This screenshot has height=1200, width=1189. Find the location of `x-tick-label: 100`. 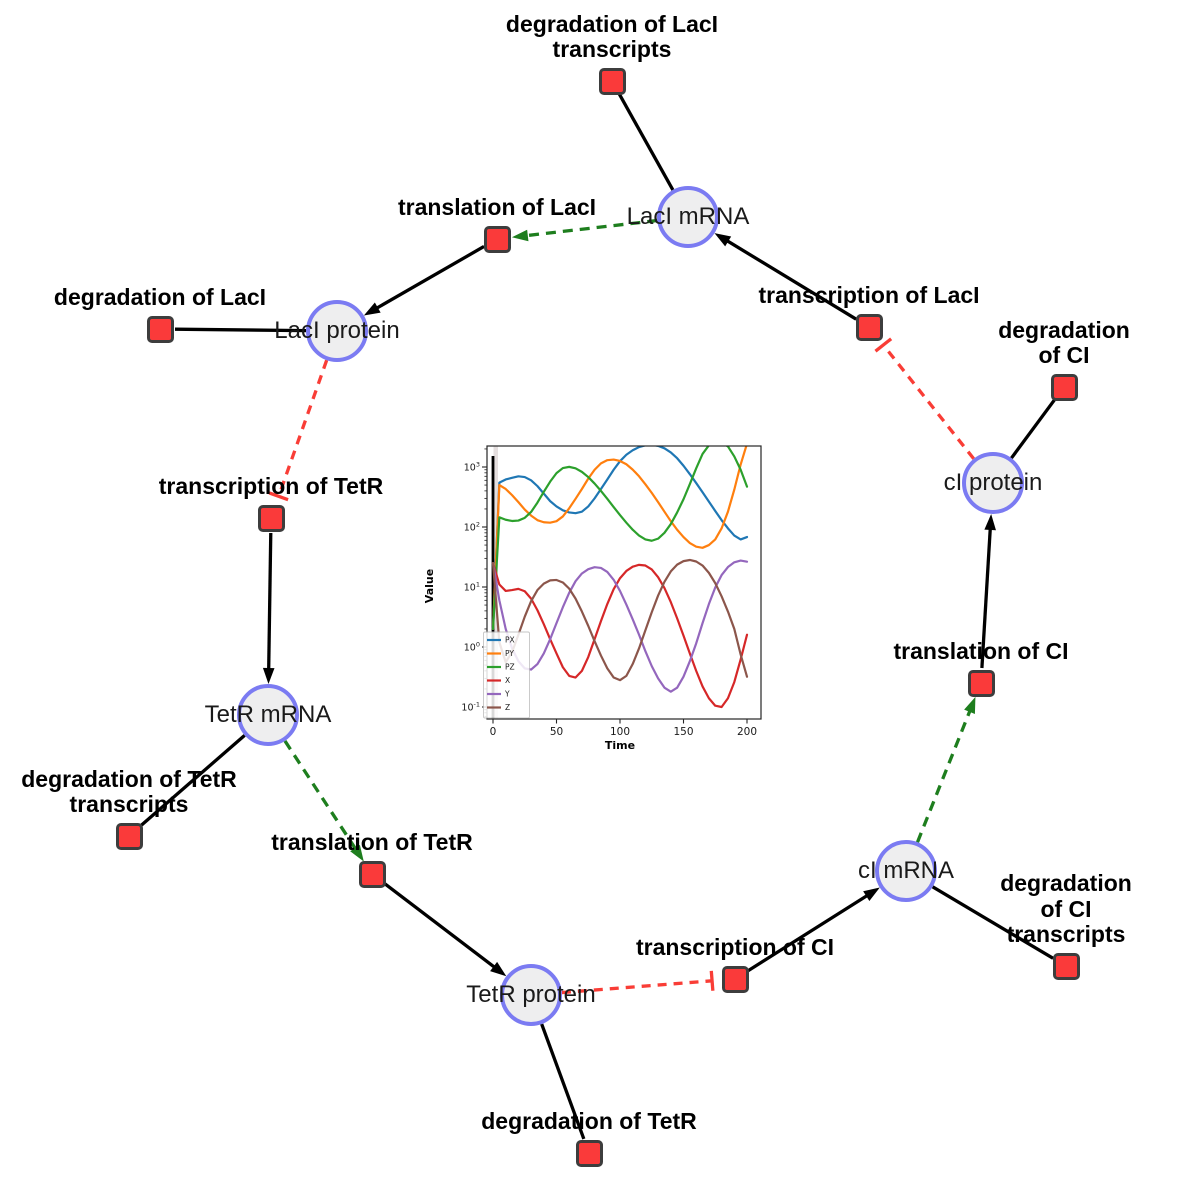

x-tick-label: 100 is located at coordinates (620, 732).